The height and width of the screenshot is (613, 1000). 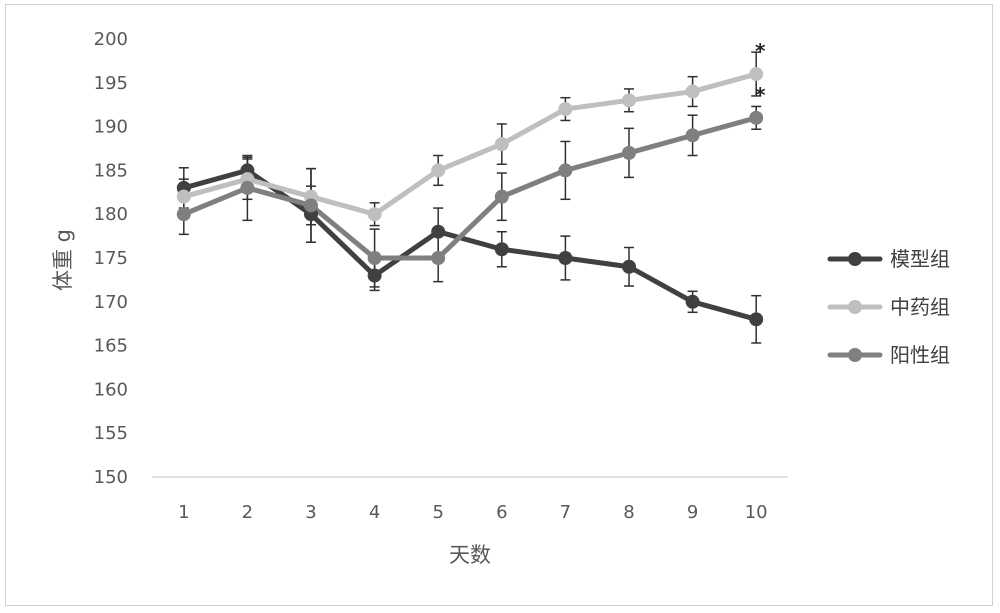 What do you see at coordinates (247, 512) in the screenshot?
I see `x-tick-label: 2` at bounding box center [247, 512].